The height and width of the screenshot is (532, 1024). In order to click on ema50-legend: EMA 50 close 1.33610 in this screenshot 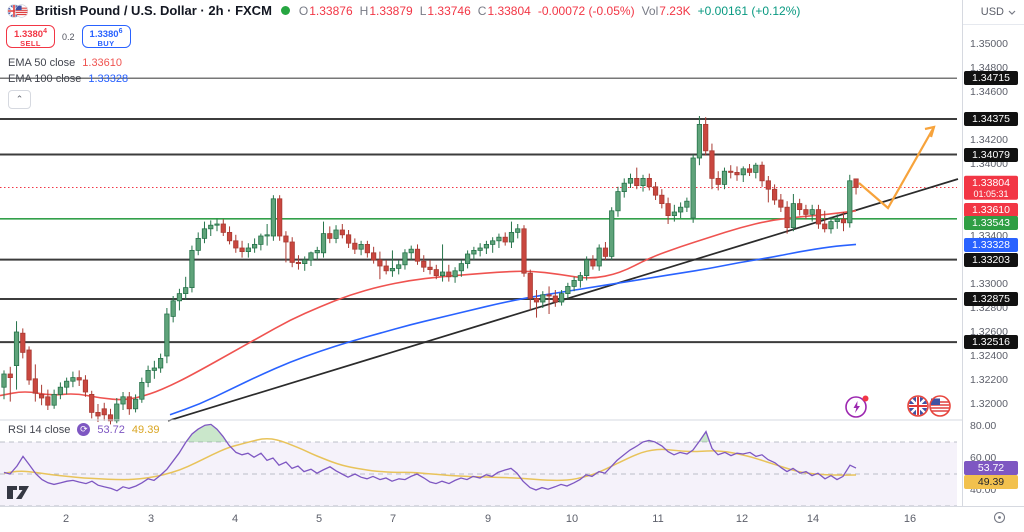, I will do `click(65, 63)`.